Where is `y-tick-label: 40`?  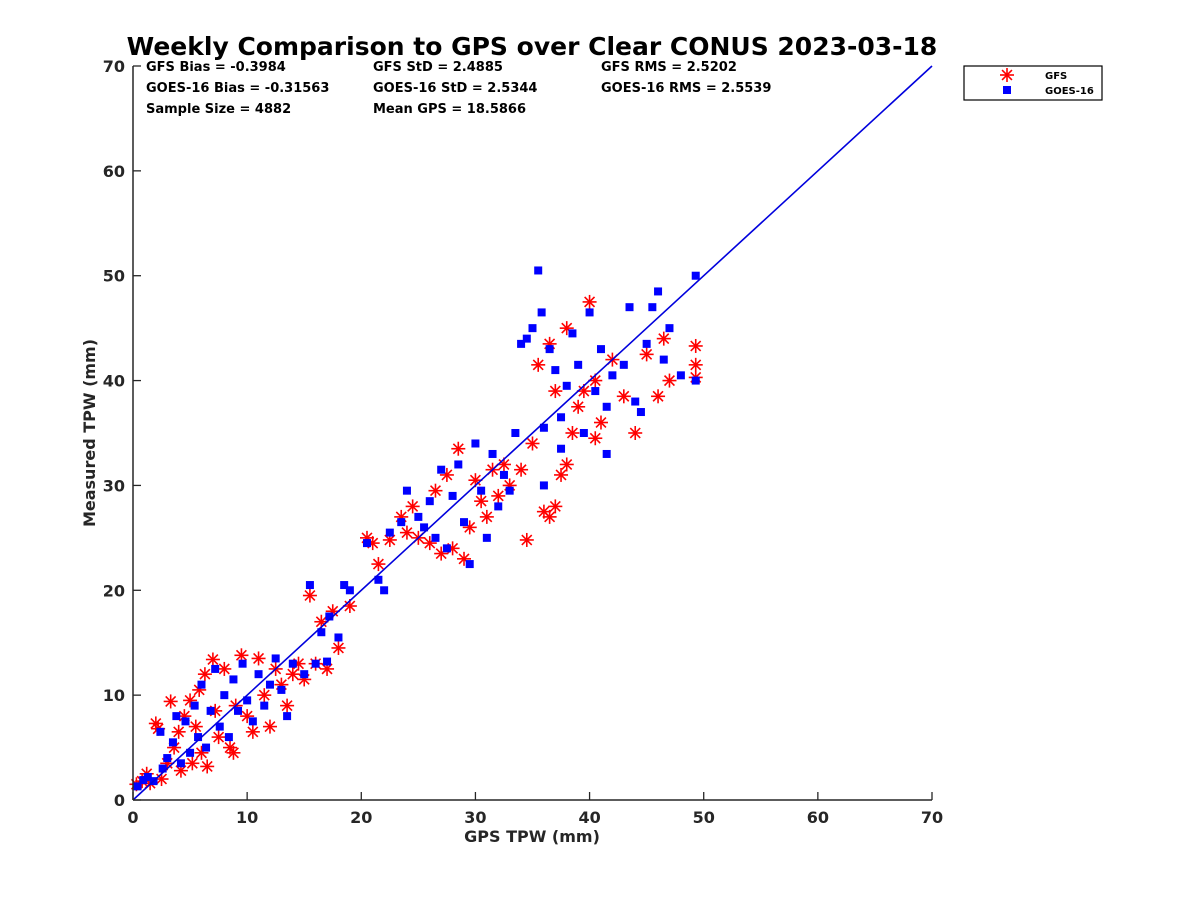 y-tick-label: 40 is located at coordinates (114, 381).